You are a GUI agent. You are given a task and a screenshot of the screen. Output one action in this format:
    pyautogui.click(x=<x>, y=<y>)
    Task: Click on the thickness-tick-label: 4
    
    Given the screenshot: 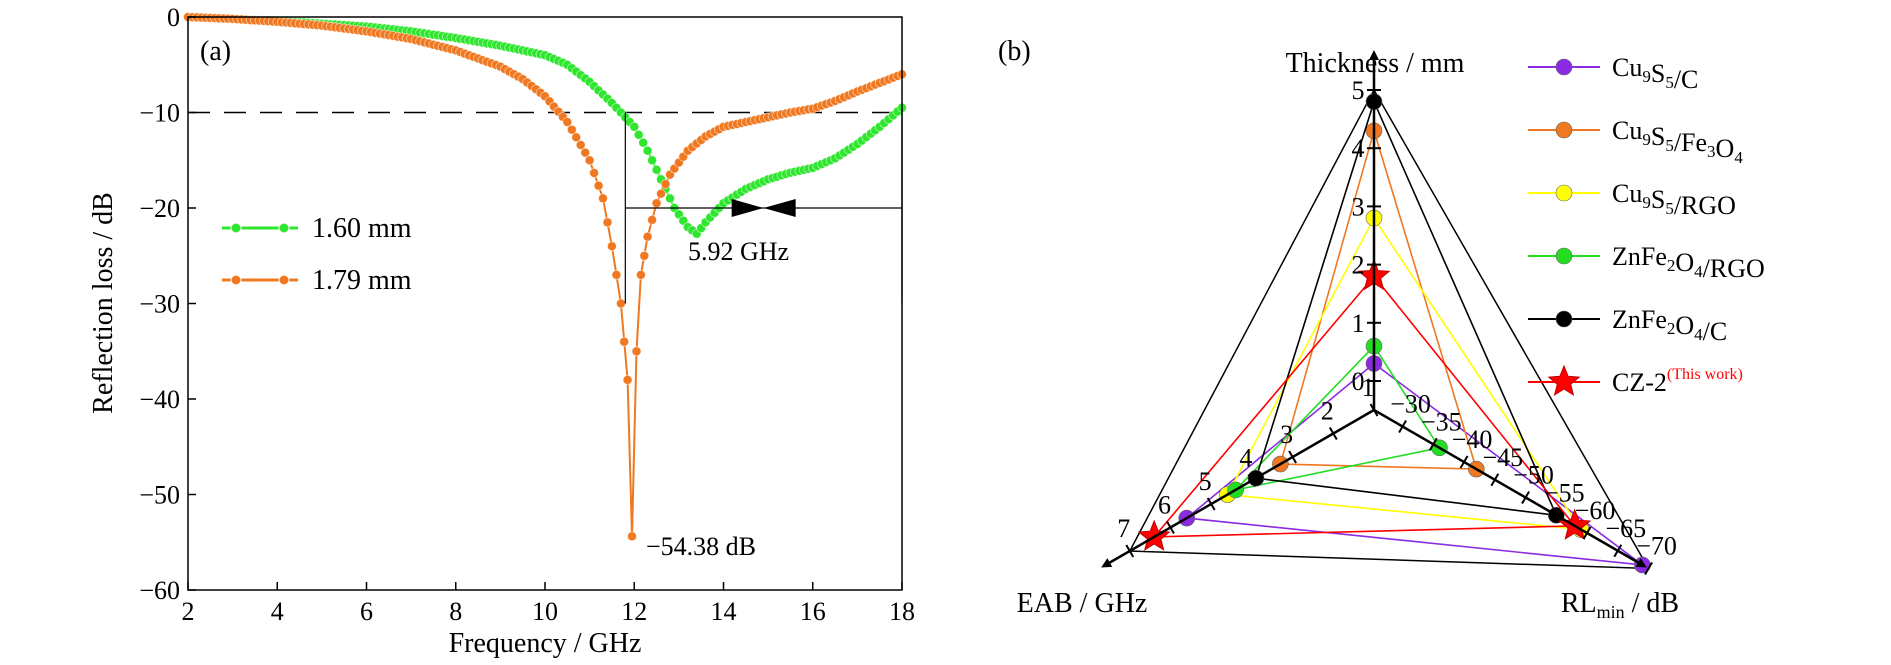 What is the action you would take?
    pyautogui.click(x=1358, y=148)
    